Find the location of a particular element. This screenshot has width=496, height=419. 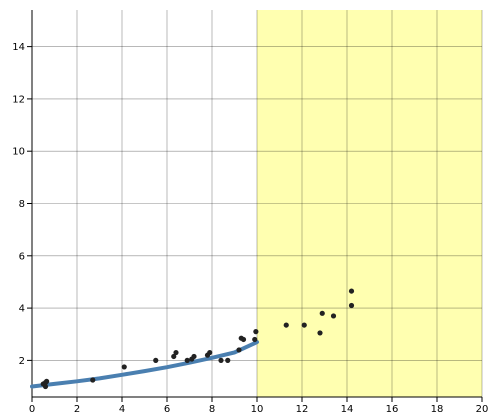

x-tick-label: 4 is located at coordinates (122, 409).